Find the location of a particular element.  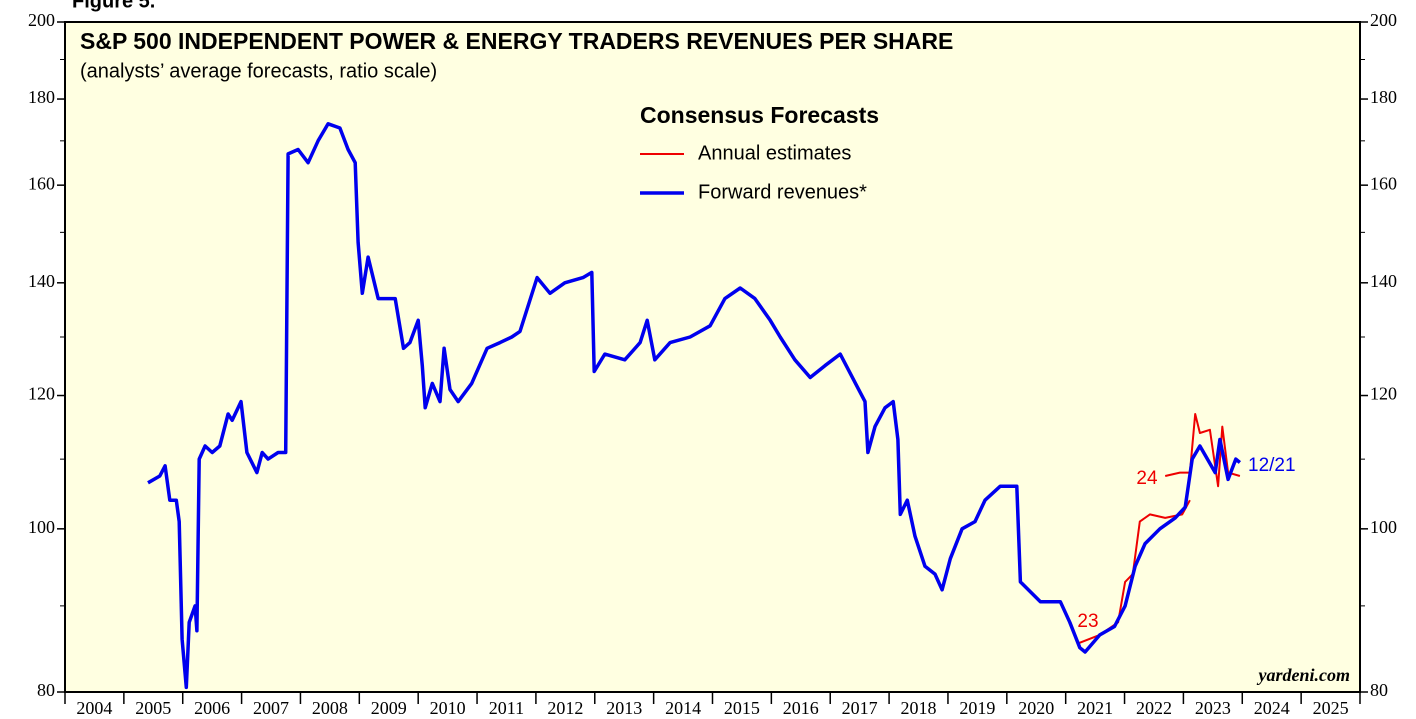

x-tick-label: 2014 is located at coordinates (683, 708).